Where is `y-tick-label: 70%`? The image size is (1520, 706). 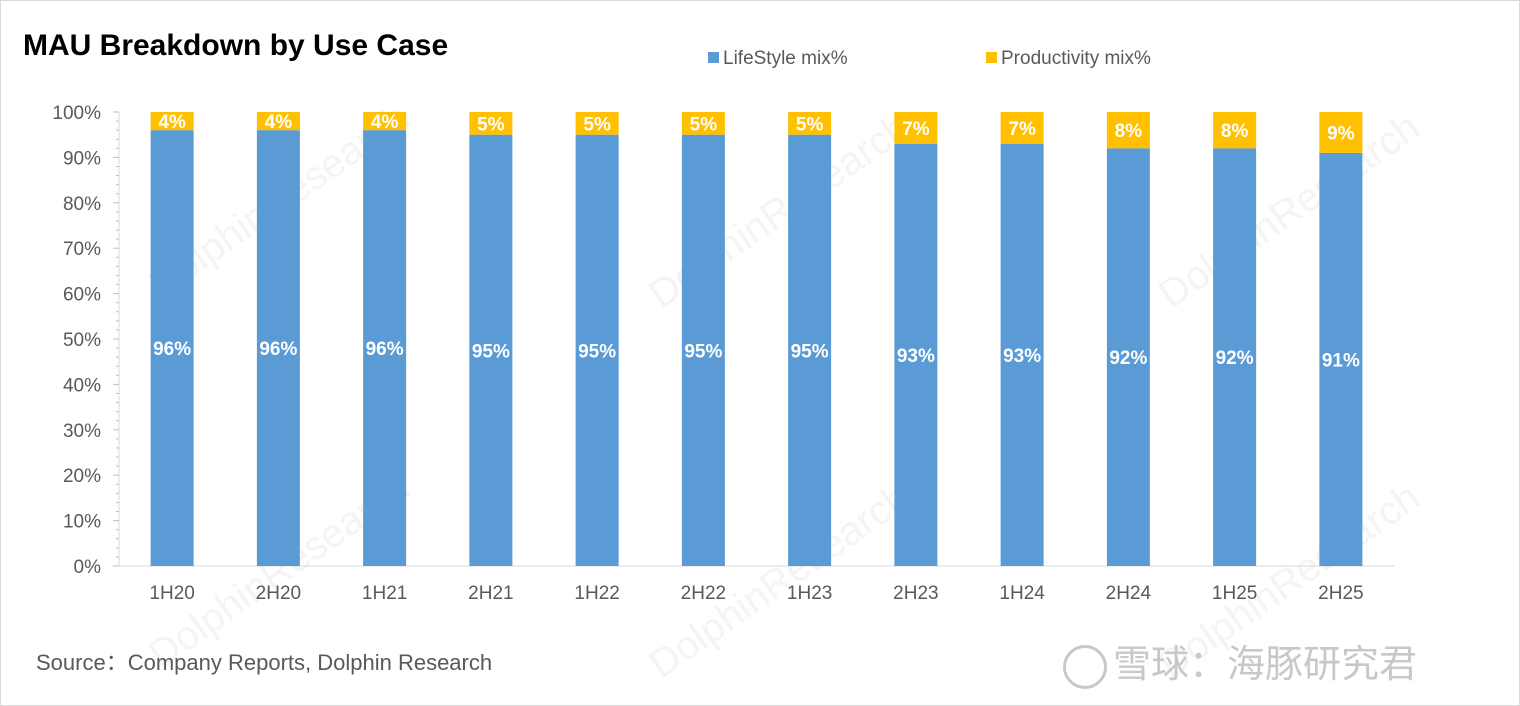 y-tick-label: 70% is located at coordinates (82, 249).